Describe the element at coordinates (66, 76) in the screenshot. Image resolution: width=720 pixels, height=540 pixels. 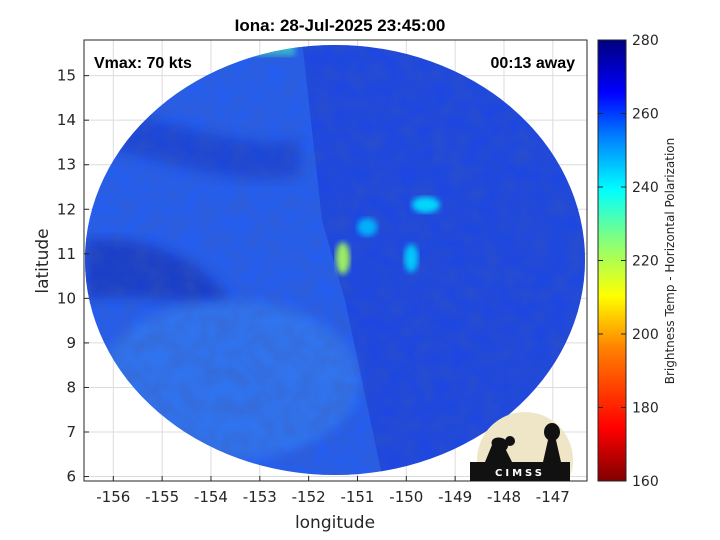
I see `y-tick-label: 15` at that location.